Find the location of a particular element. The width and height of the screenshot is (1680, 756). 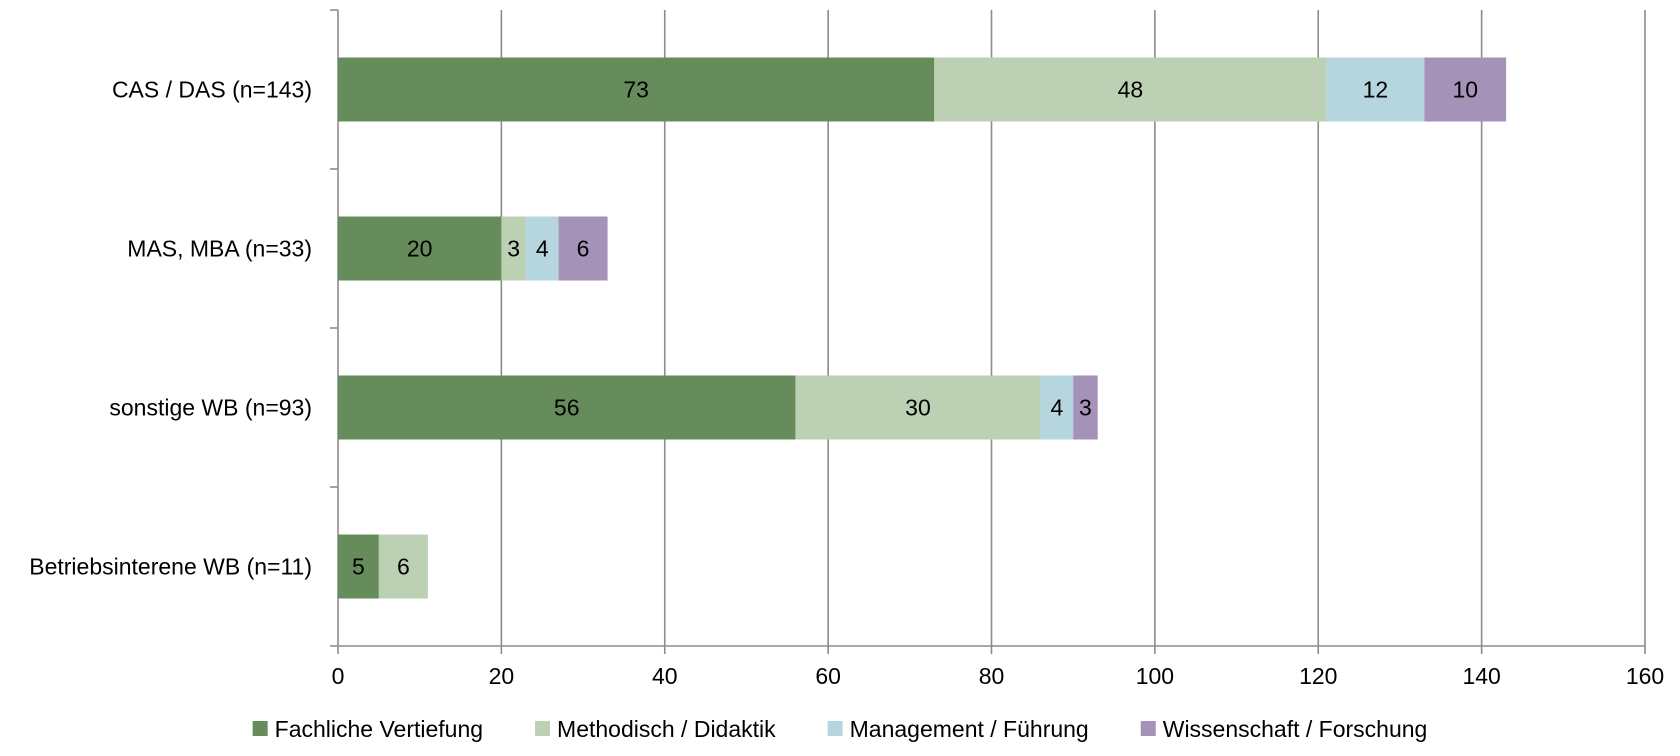

category-label: Betriebsinterene WB (n=11) is located at coordinates (170, 567).